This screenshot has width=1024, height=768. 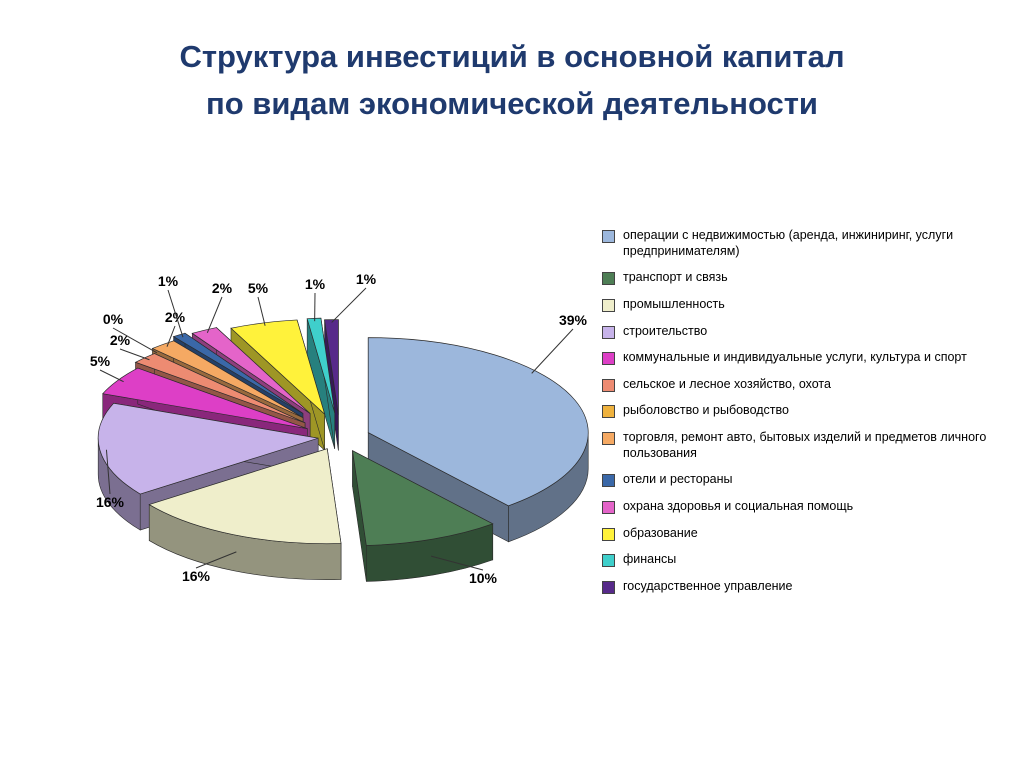 I want to click on legend-label: промышленность, so click(x=674, y=303).